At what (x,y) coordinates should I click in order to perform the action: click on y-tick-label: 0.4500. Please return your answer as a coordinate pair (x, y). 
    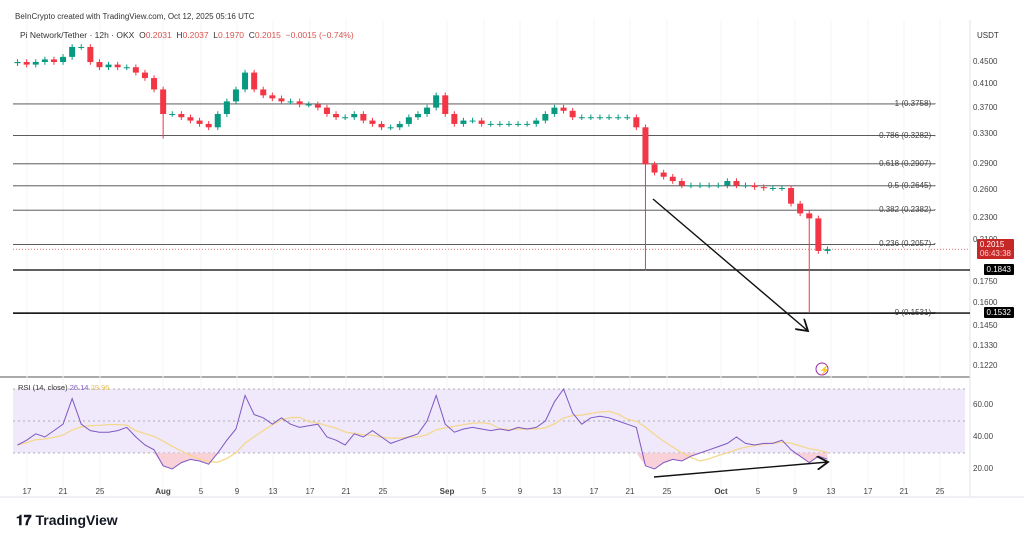
    Looking at the image, I should click on (985, 61).